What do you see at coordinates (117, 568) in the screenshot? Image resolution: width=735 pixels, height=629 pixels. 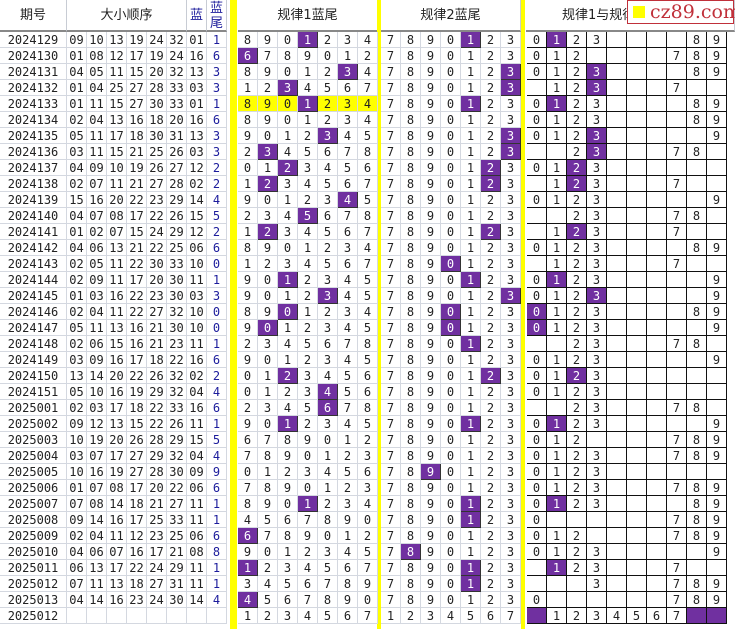 I see `number-cell: 17` at bounding box center [117, 568].